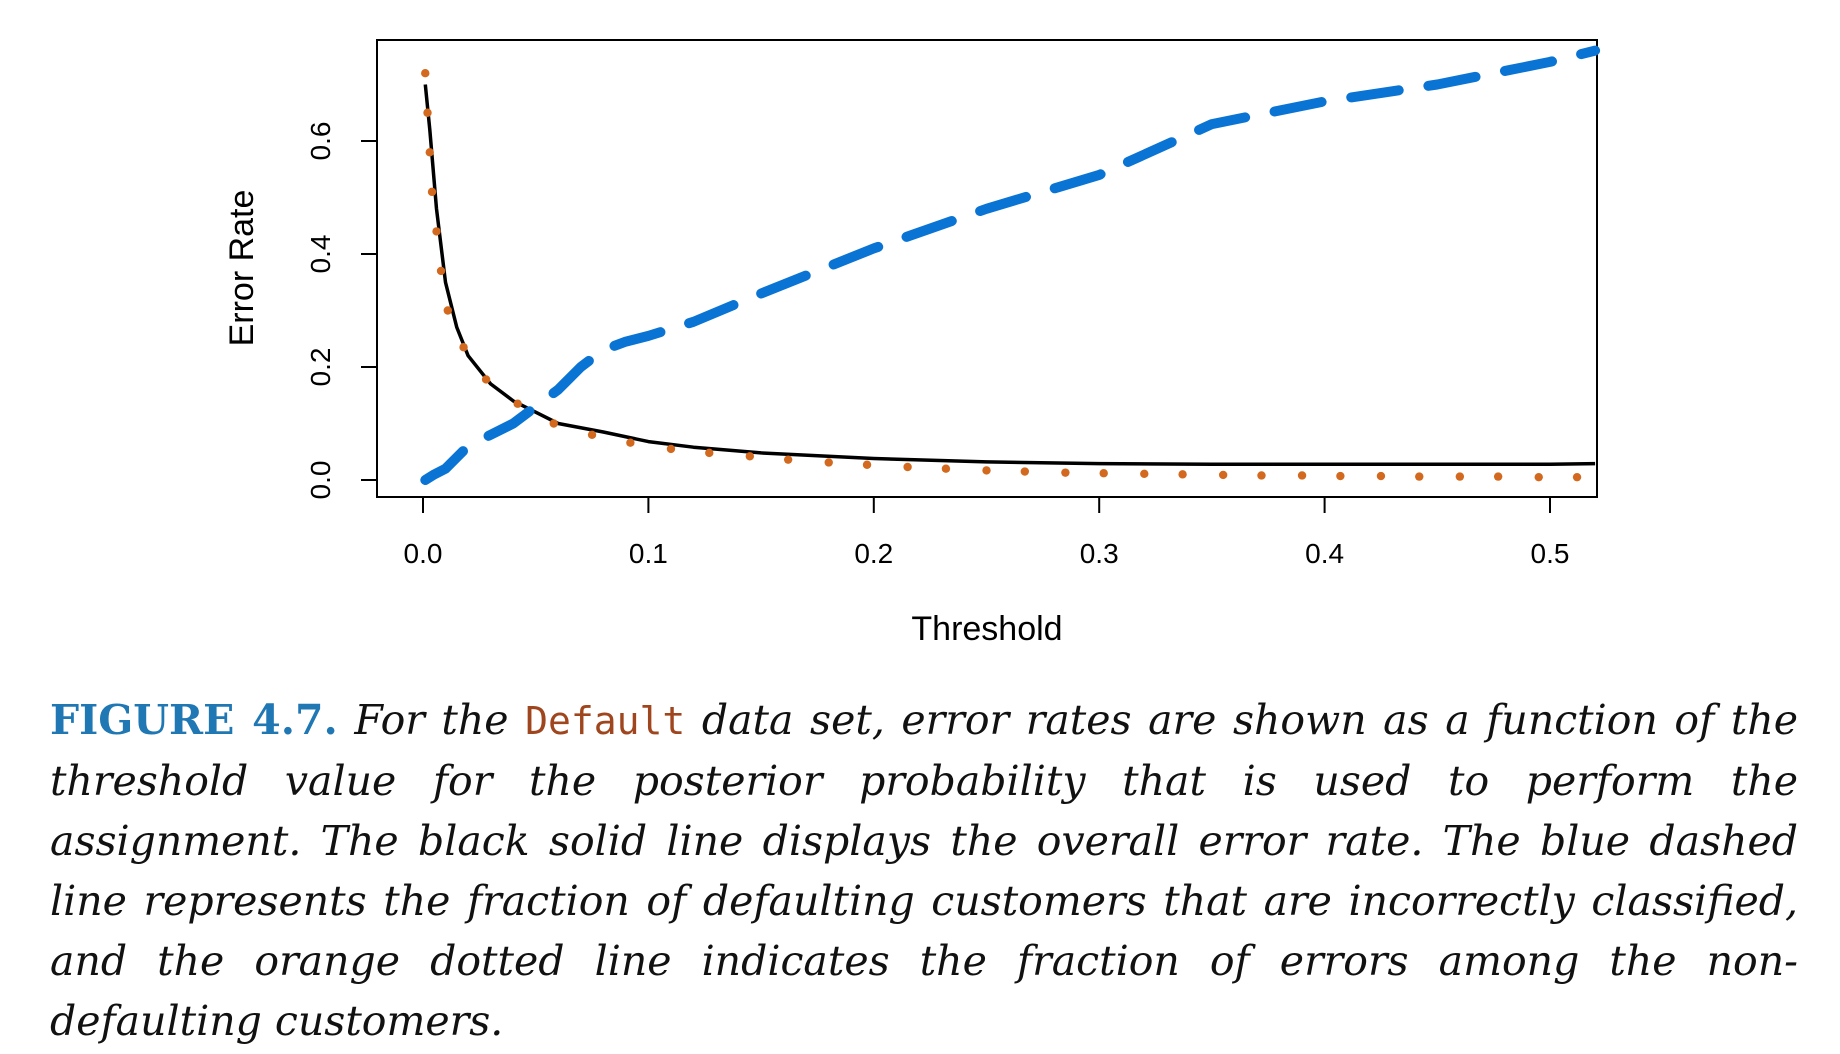 This screenshot has height=1054, width=1840. Describe the element at coordinates (986, 629) in the screenshot. I see `x-axis-label: Threshold` at that location.